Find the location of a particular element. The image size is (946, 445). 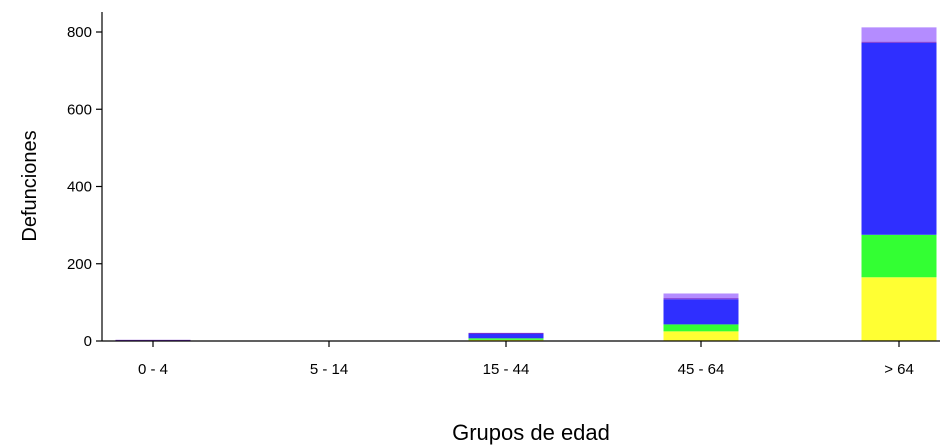

x-ticks: 0 - 4 5 - 14 15 - 44 45 - 64 > 64 is located at coordinates (526, 359).